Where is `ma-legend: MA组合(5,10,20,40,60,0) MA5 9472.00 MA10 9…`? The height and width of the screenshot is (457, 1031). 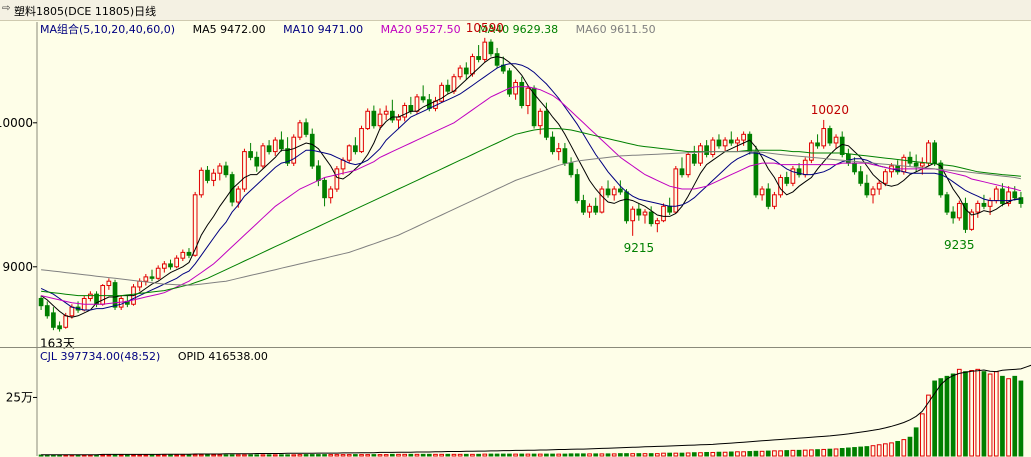 ma-legend: MA组合(5,10,20,40,60,0) MA5 9472.00 MA10 9… is located at coordinates (355, 28).